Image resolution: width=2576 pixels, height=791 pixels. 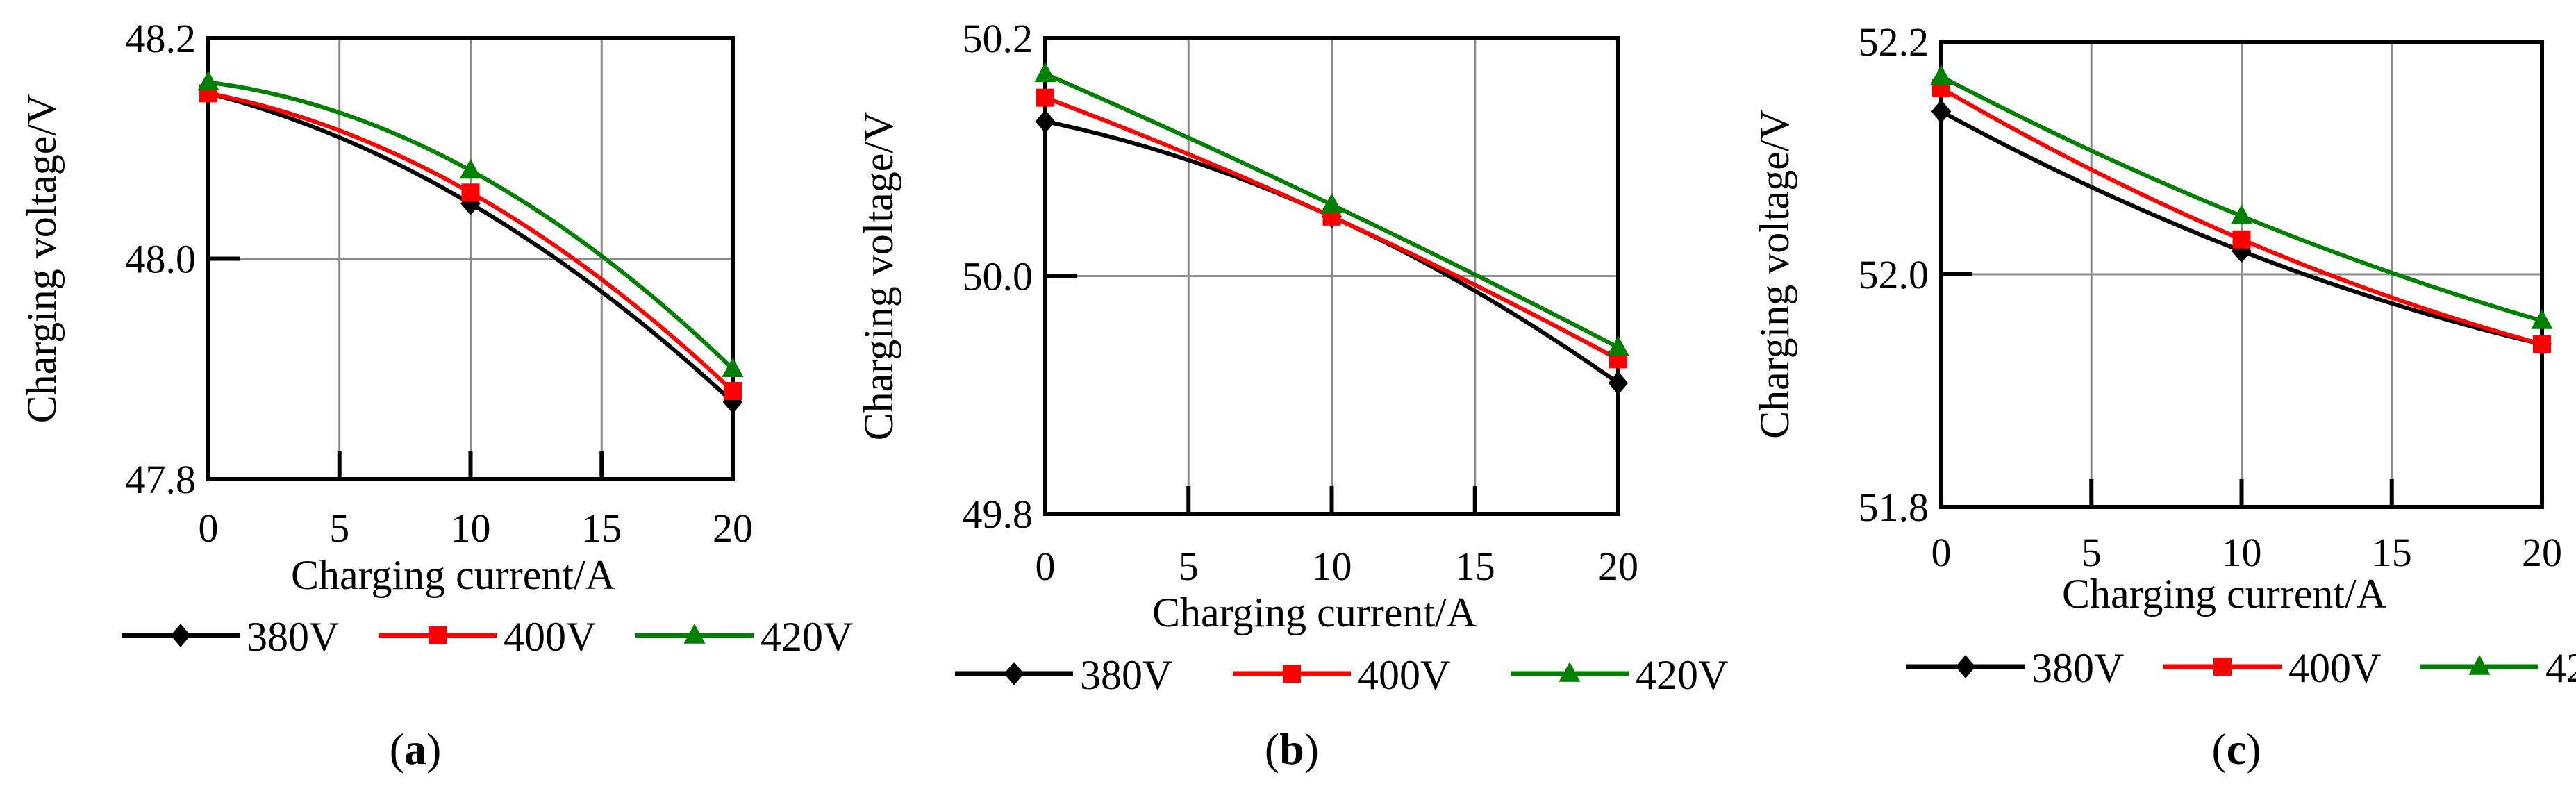 I want to click on panel-label-letter: a, so click(x=415, y=749).